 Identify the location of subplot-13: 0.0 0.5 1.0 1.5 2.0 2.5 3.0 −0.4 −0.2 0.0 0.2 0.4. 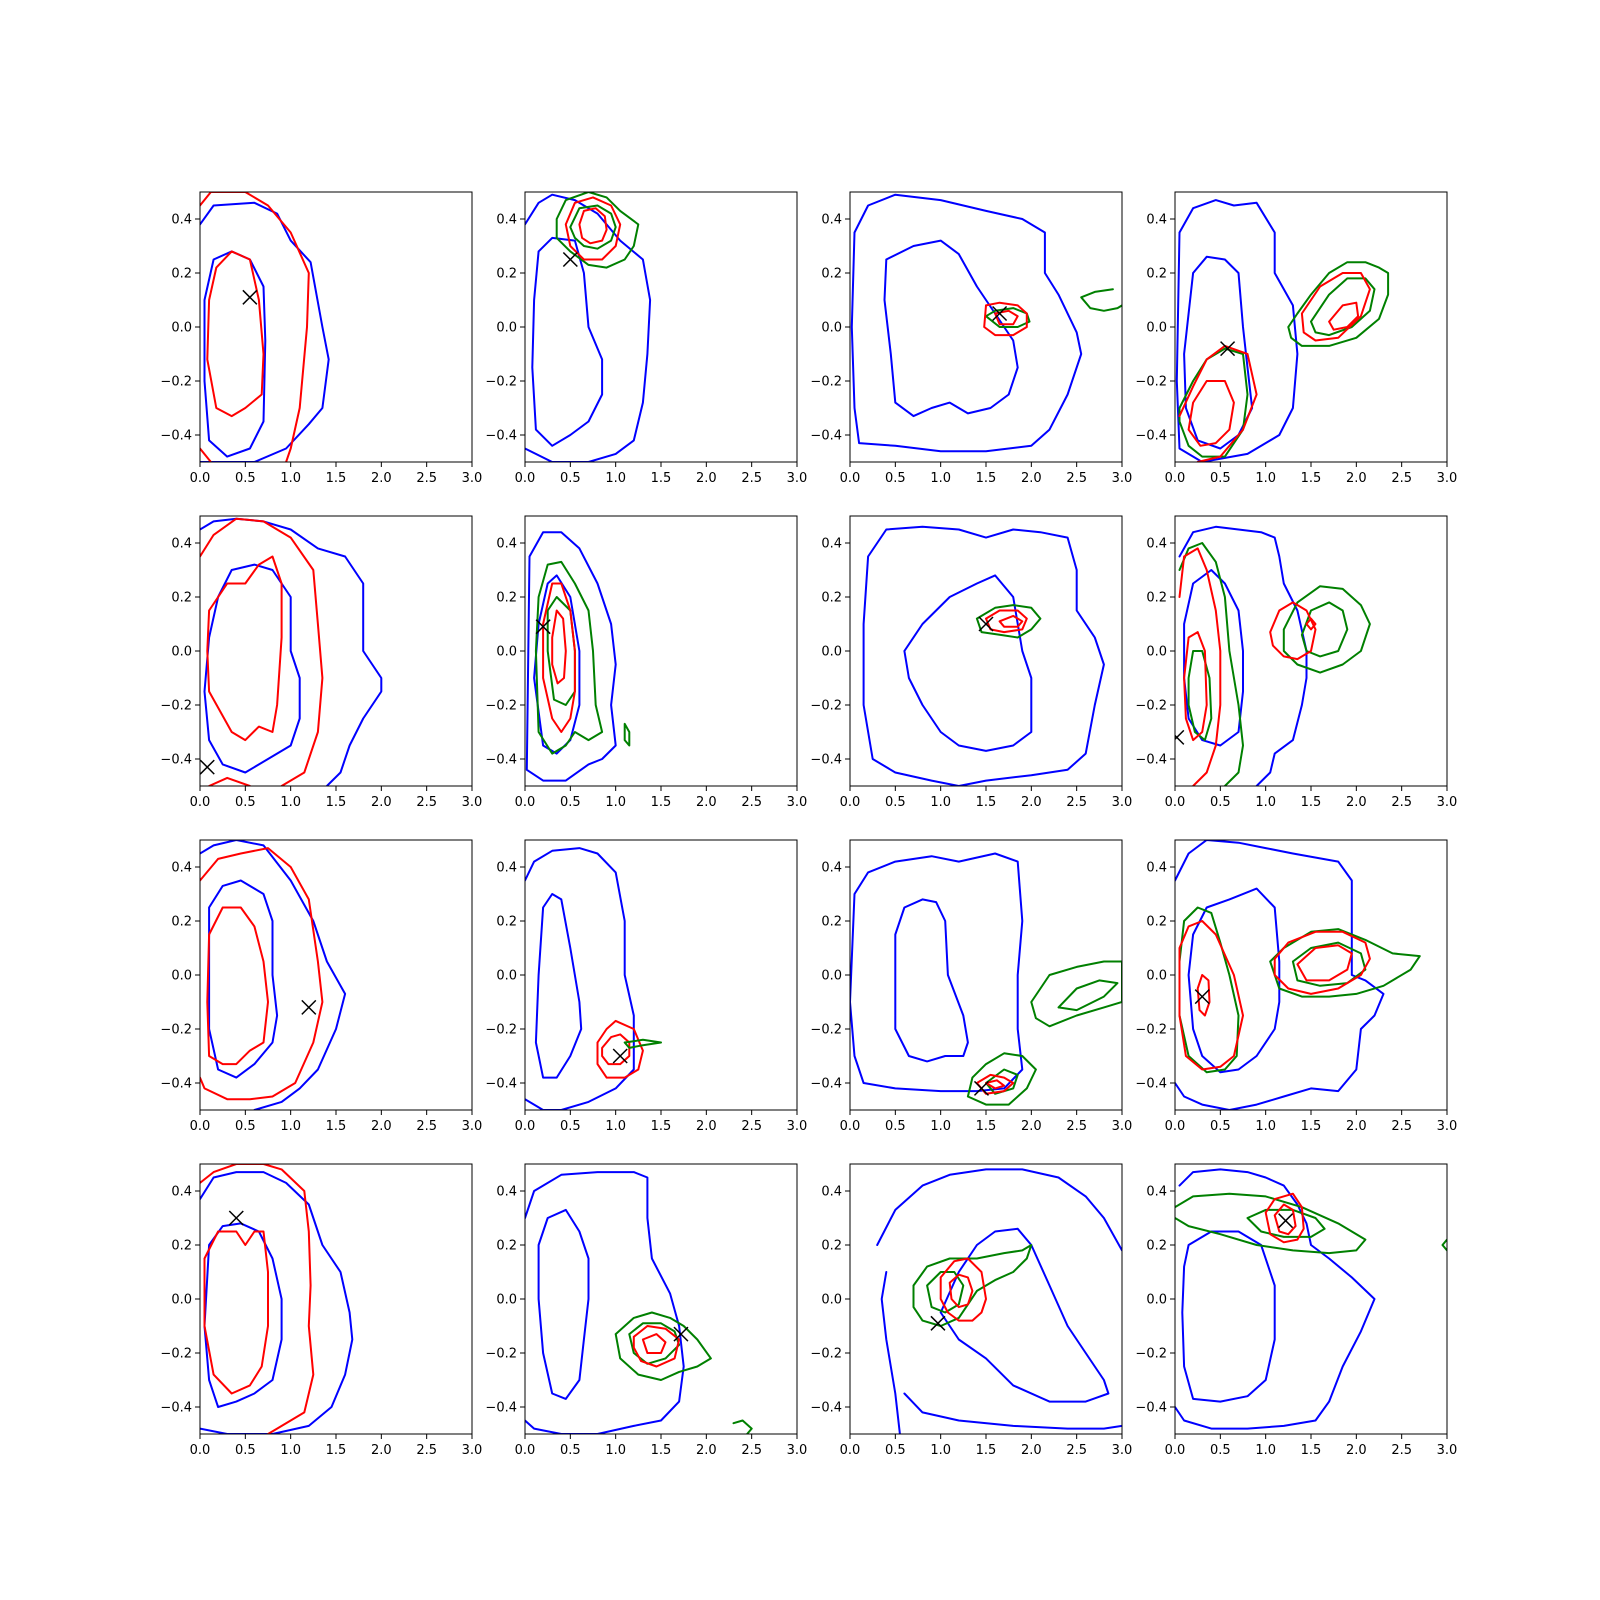
(321, 1310).